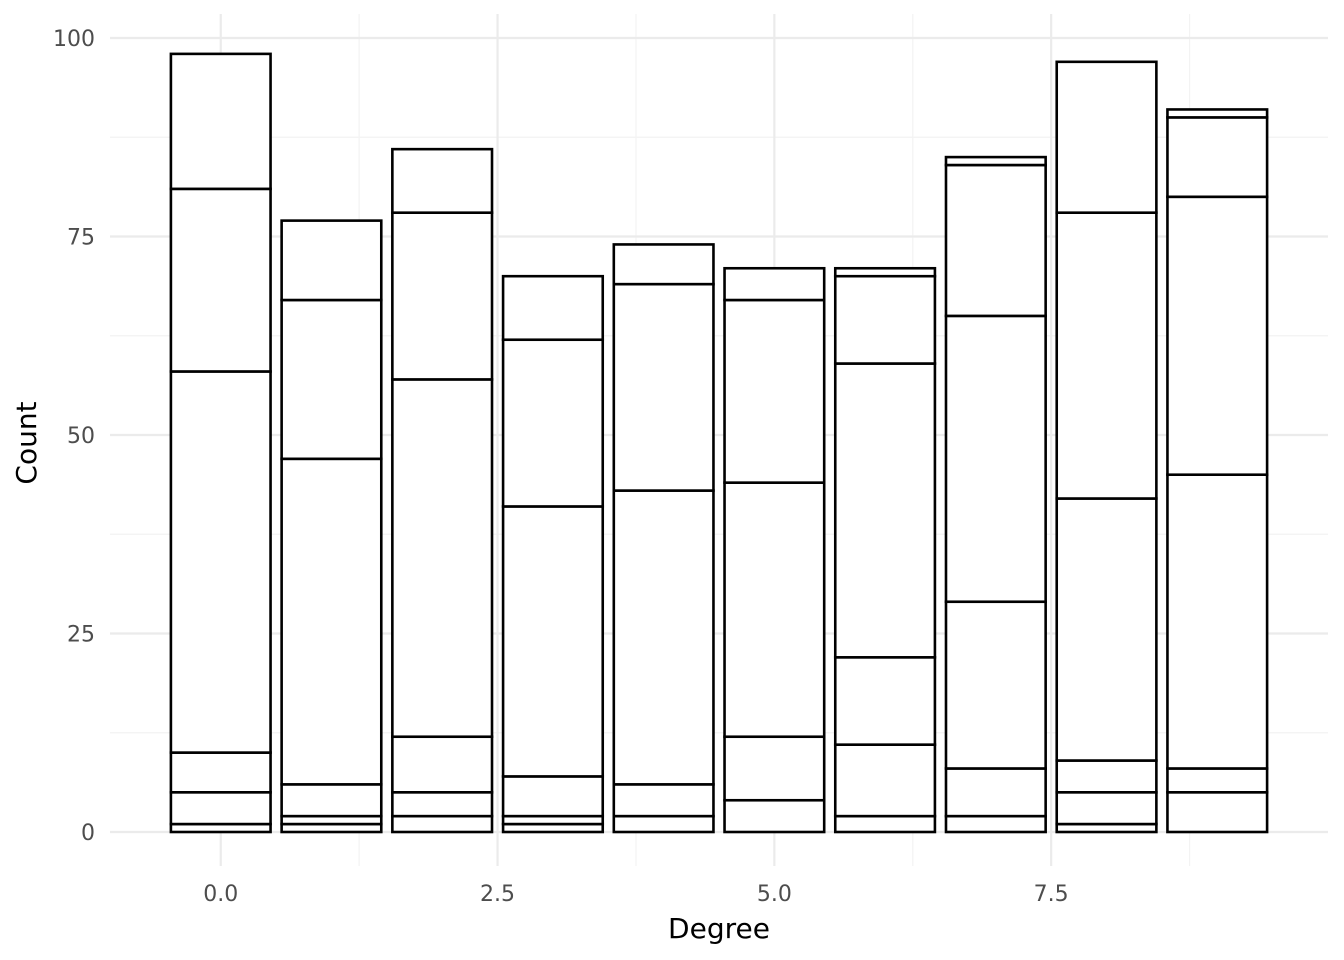  Describe the element at coordinates (497, 894) in the screenshot. I see `x-tick-label: 2.5` at that location.